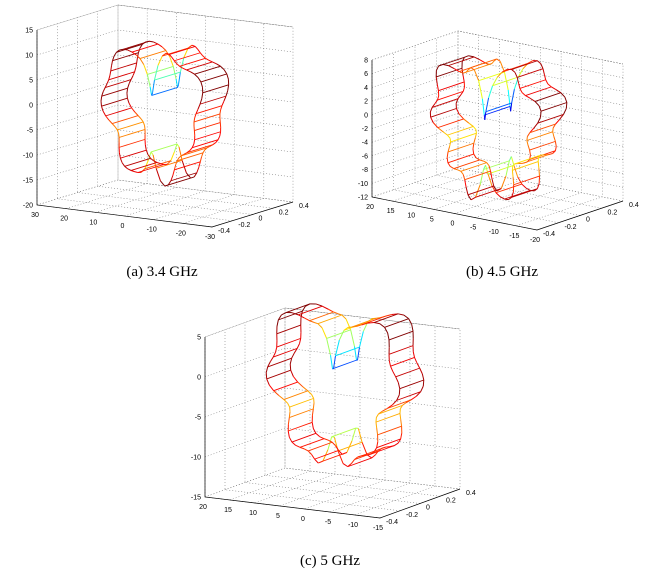 This screenshot has width=668, height=582. What do you see at coordinates (123, 226) in the screenshot?
I see `x-tick-label: 0` at bounding box center [123, 226].